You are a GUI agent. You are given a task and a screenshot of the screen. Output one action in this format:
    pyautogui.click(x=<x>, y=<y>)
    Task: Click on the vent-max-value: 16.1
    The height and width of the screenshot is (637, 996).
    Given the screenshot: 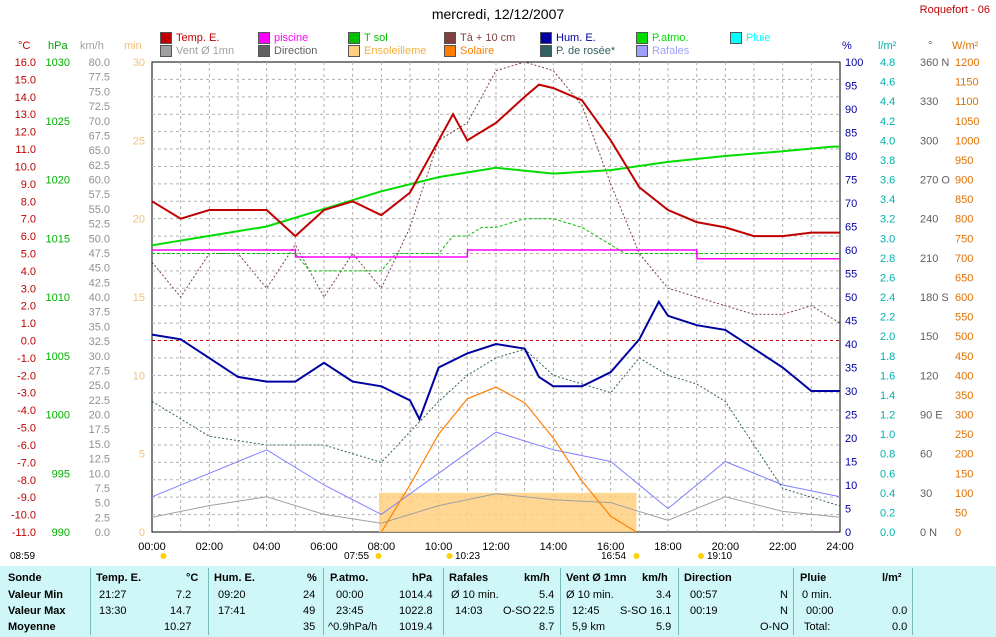 What is the action you would take?
    pyautogui.click(x=661, y=611)
    